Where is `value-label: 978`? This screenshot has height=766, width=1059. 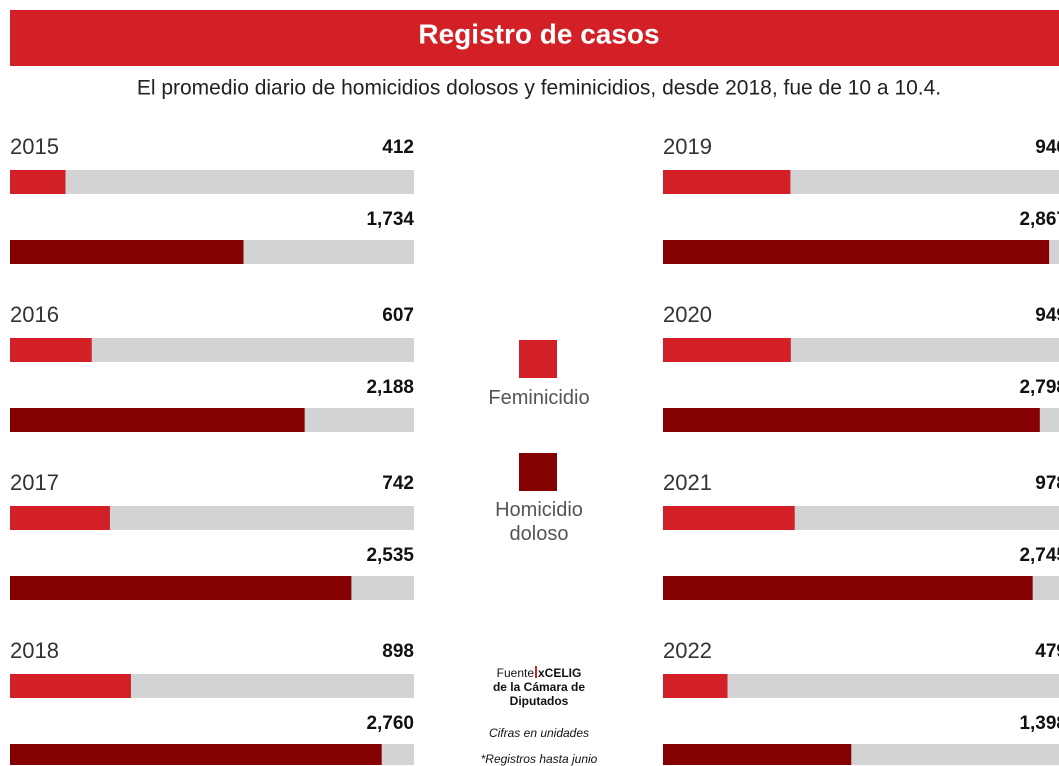 value-label: 978 is located at coordinates (1047, 483).